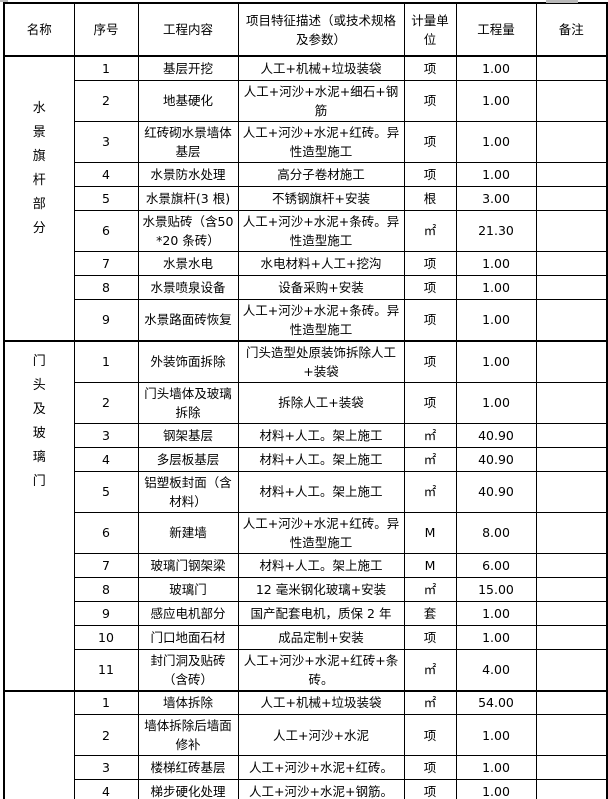 Image resolution: width=608 pixels, height=799 pixels. I want to click on table-row: 9 感应电机部分 国产配套电机，质保 2 年 套 1.00, so click(306, 613).